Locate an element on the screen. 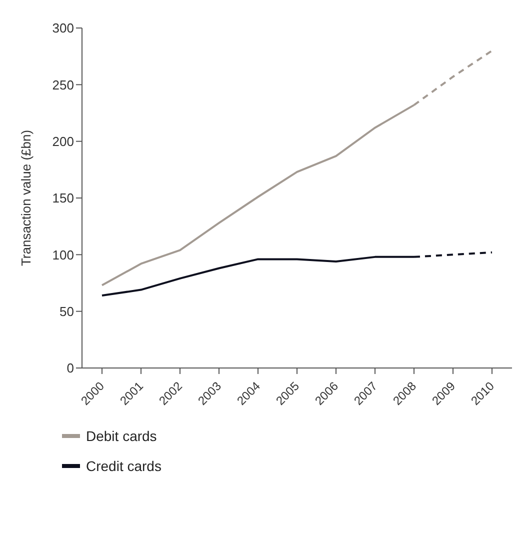 Image resolution: width=522 pixels, height=555 pixels. y-tick-label: 50 is located at coordinates (67, 311).